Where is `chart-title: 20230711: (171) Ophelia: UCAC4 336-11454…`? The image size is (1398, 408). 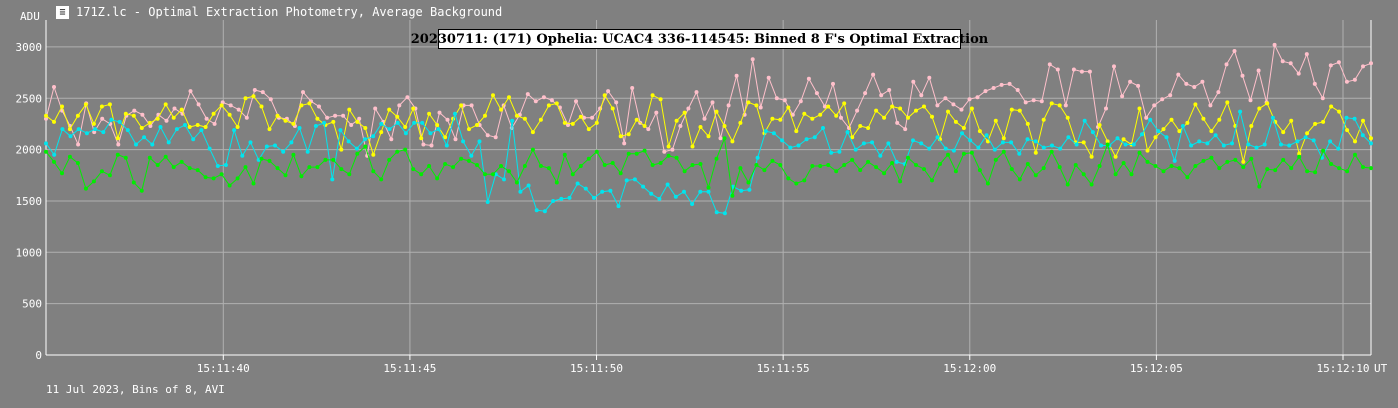 chart-title: 20230711: (171) Ophelia: UCAC4 336-11454… is located at coordinates (699, 39).